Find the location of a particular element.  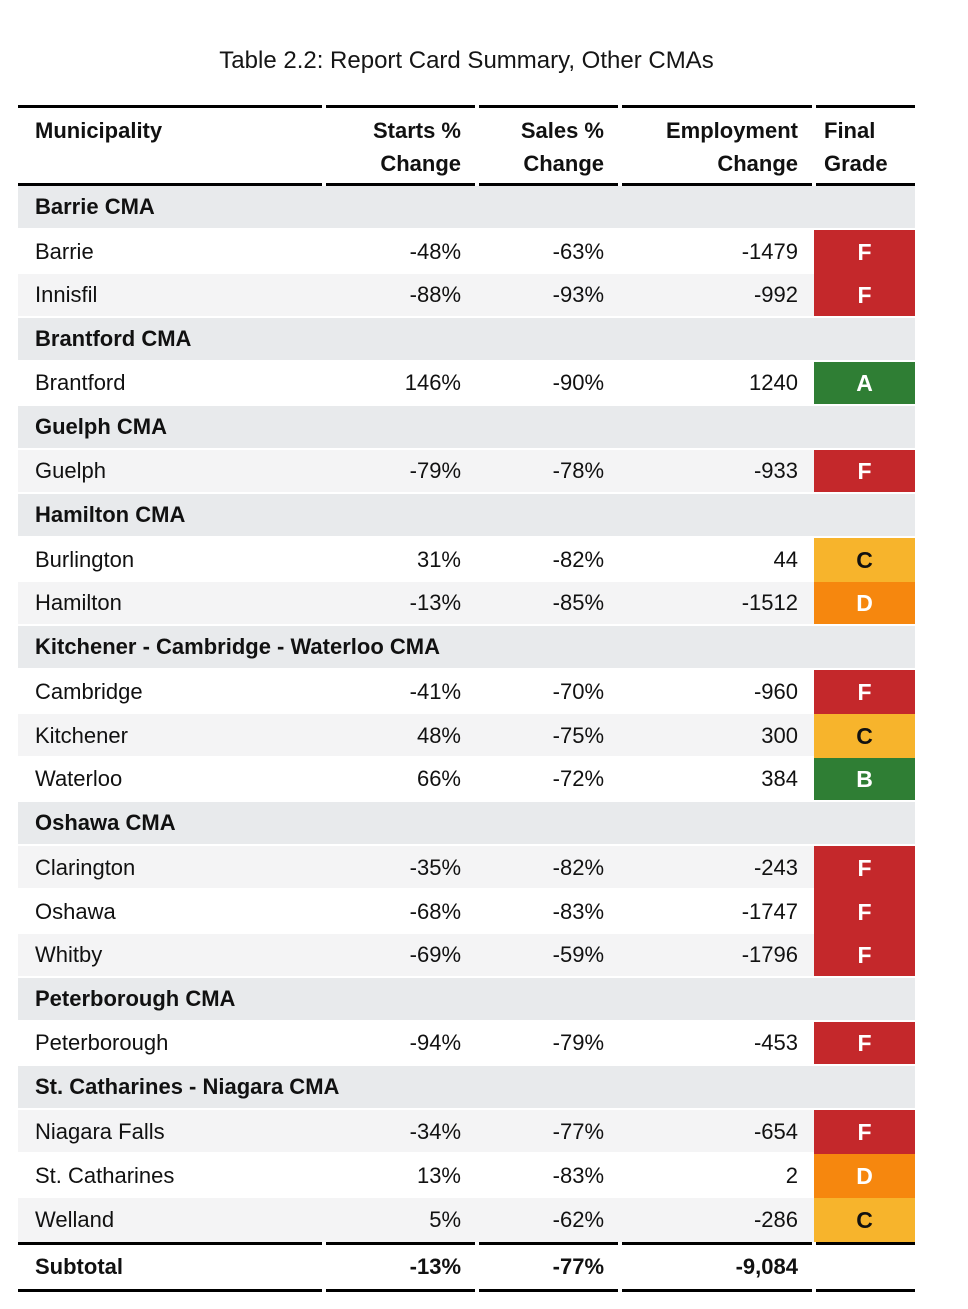

table-row: Welland 5% -62% -286 C is located at coordinates (466, 1220).